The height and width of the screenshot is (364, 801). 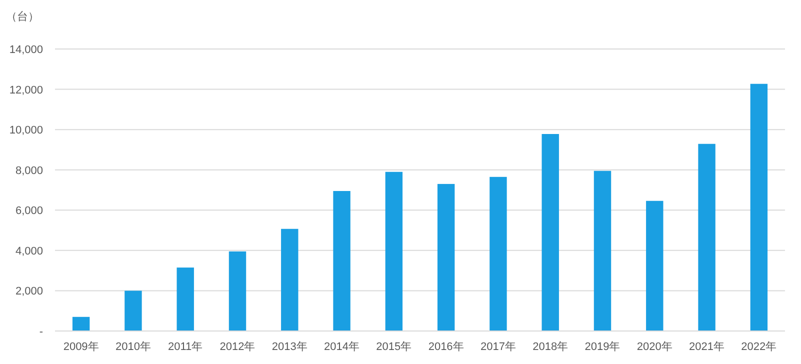 I want to click on x-tick-label: 2022年, so click(x=759, y=347).